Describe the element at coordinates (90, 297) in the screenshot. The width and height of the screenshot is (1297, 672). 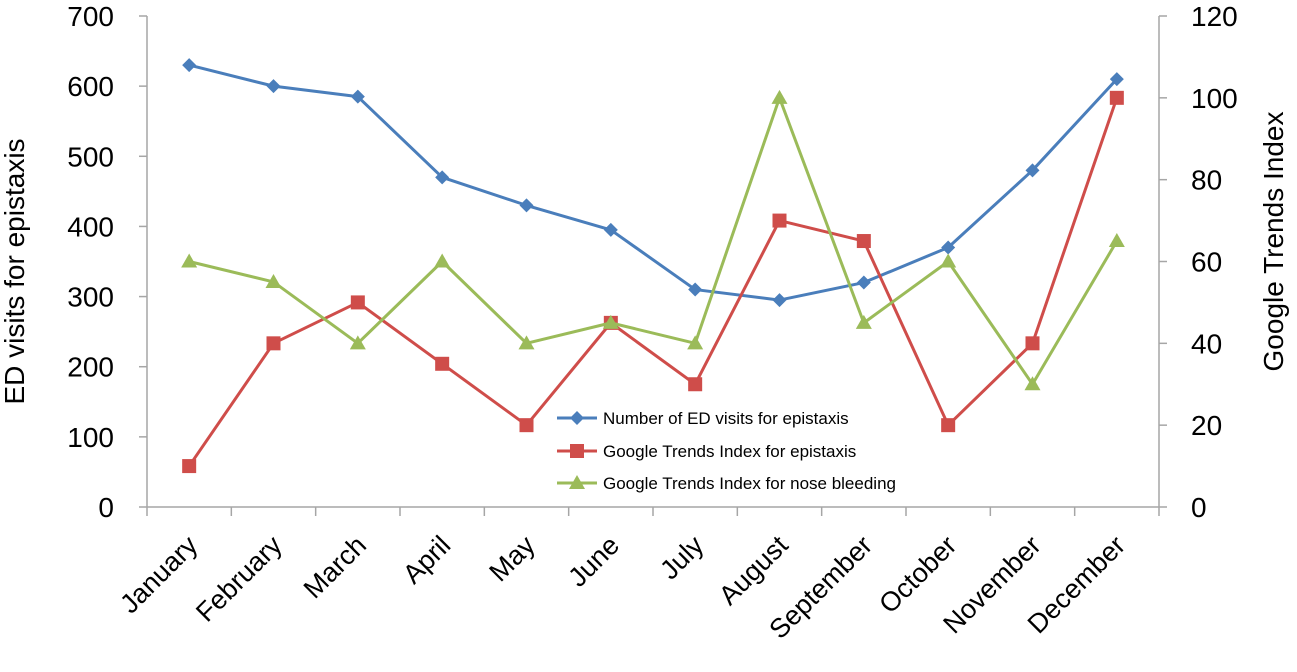
I see `y-left-tick-label: 300` at that location.